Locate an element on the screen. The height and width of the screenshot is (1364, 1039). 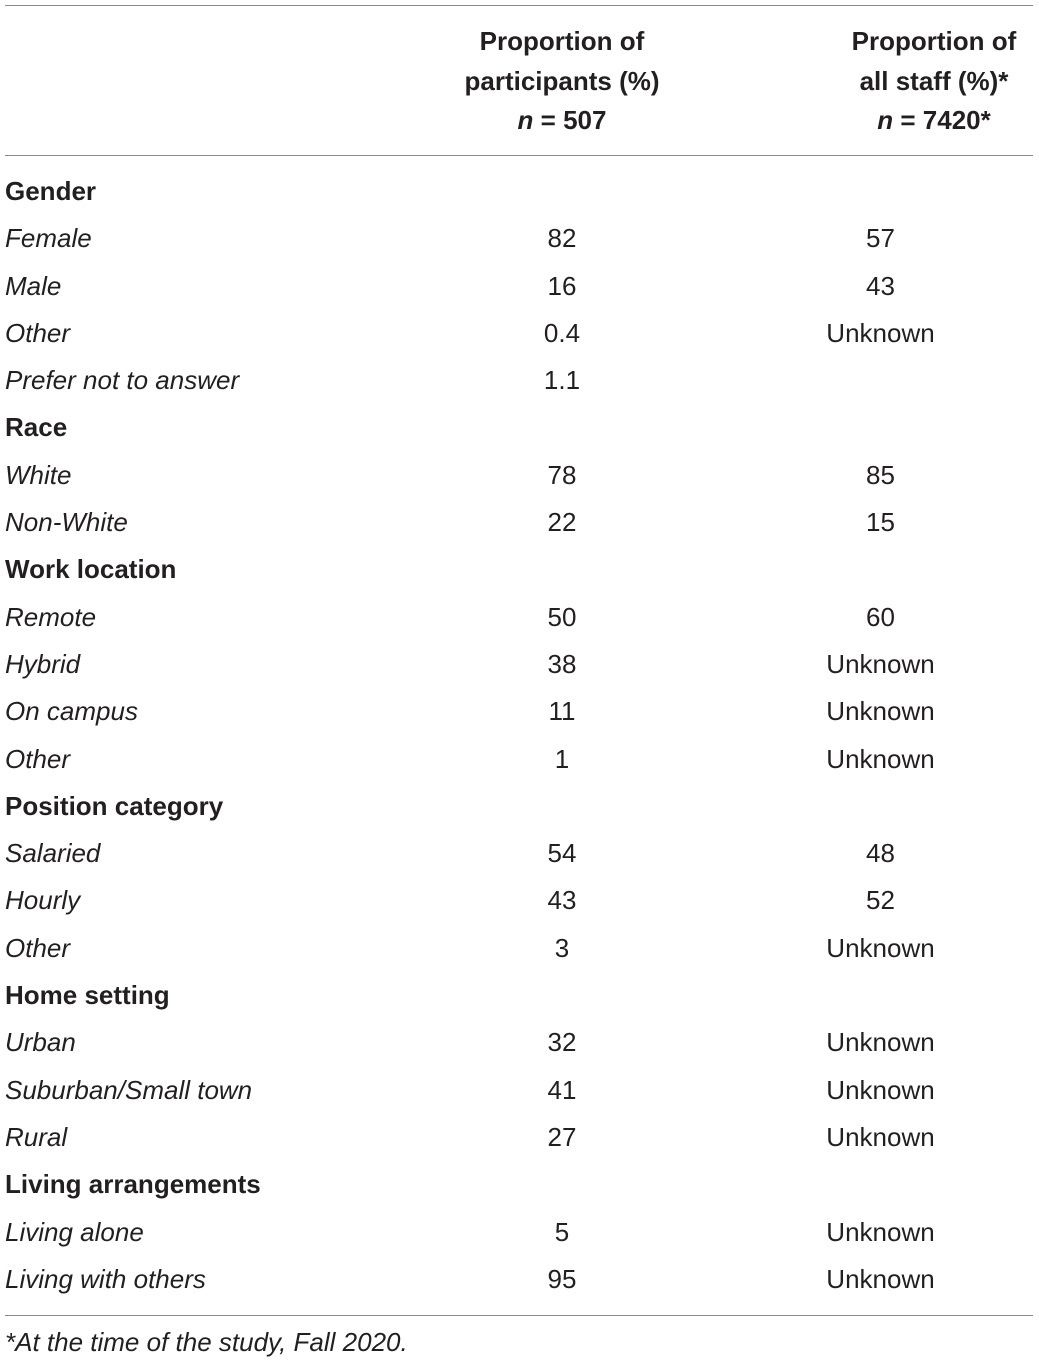
table-row: Urban 32 Unknown is located at coordinates (519, 1042).